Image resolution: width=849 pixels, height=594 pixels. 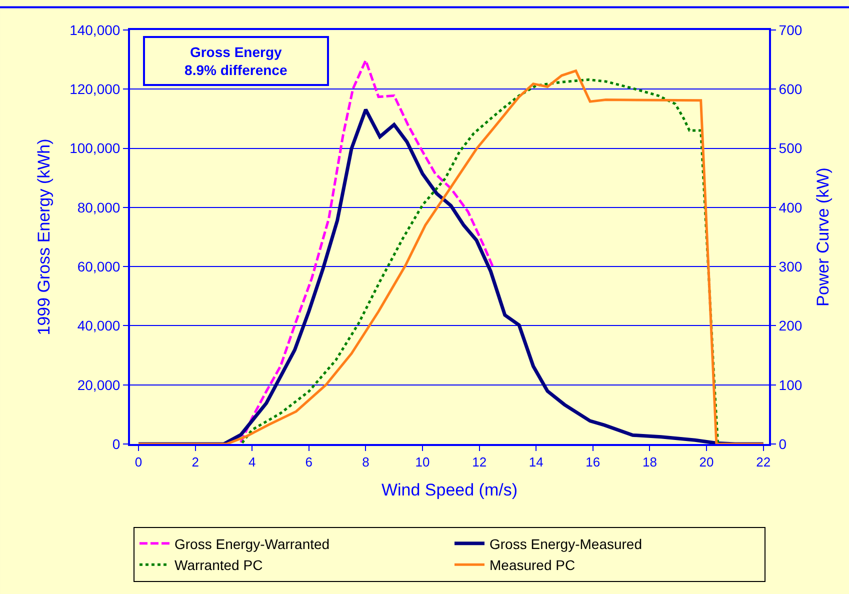 I want to click on y-tick-label: 40,000, so click(x=98, y=326).